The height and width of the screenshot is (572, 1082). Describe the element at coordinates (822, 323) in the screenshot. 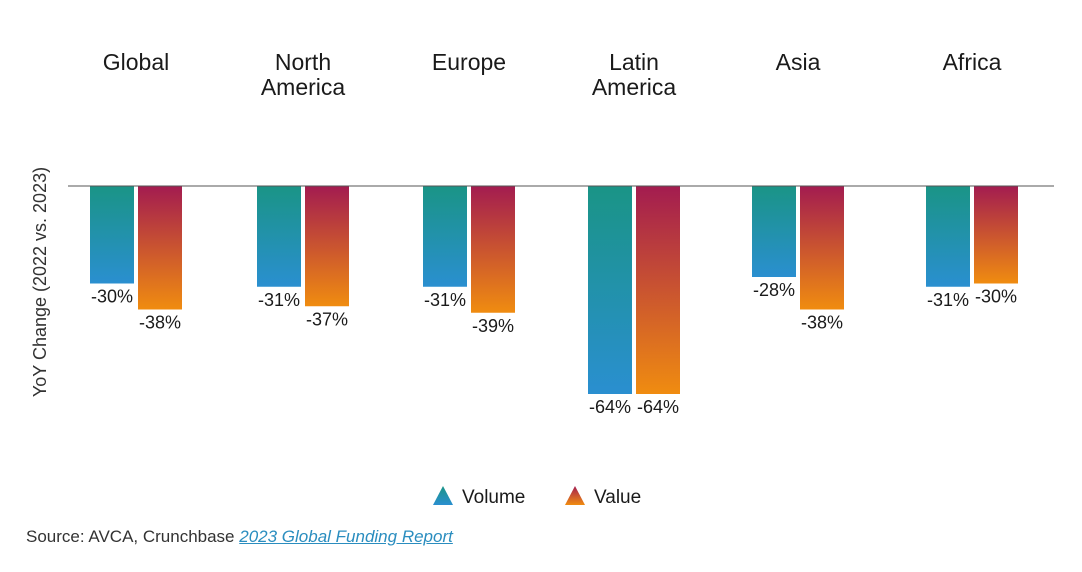

I see `data-label-value-asia: -38%` at that location.